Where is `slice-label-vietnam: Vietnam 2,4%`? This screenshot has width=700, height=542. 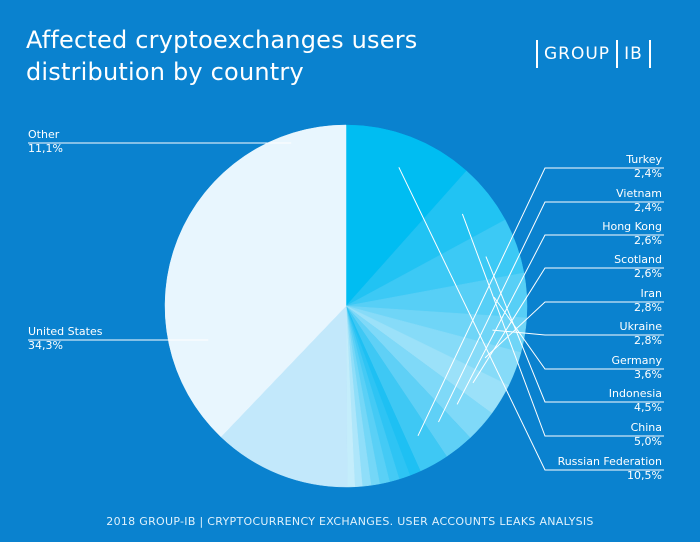 slice-label-vietnam: Vietnam 2,4% is located at coordinates (639, 201).